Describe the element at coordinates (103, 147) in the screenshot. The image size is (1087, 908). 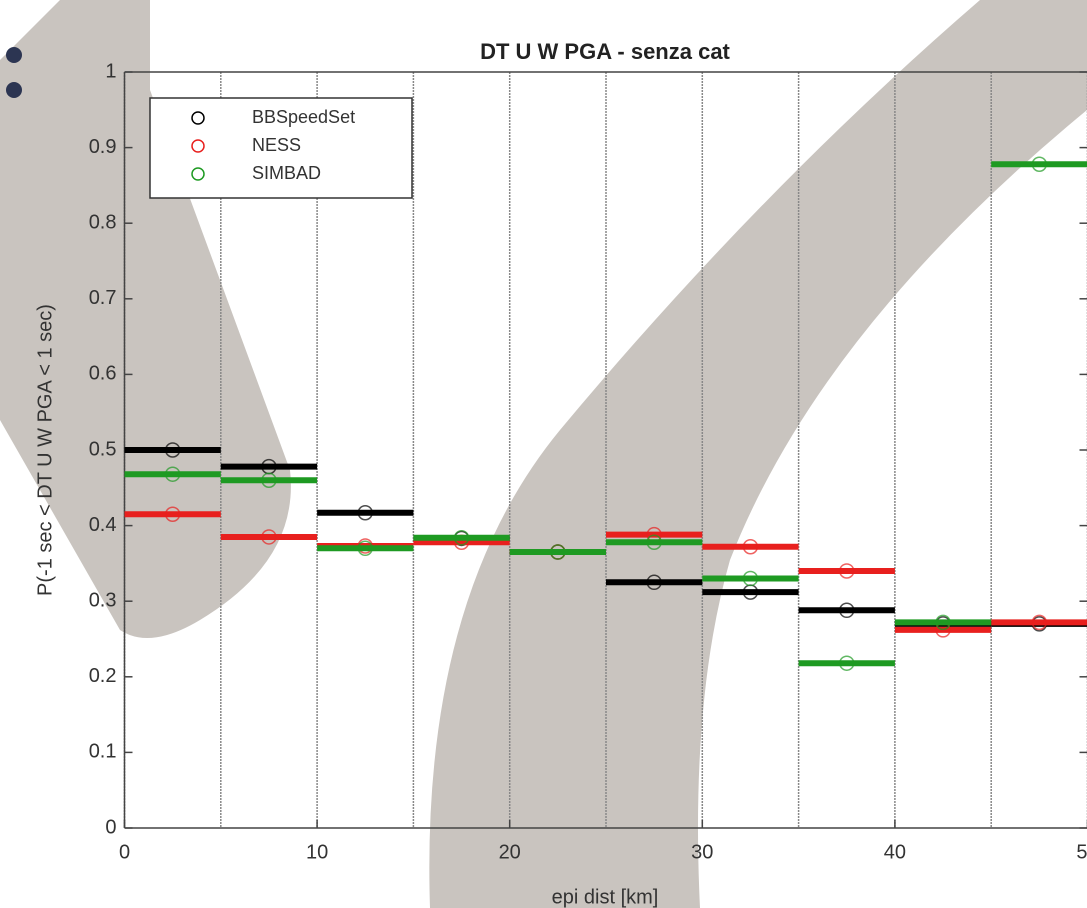
I see `y-tick-label: 0.9` at that location.